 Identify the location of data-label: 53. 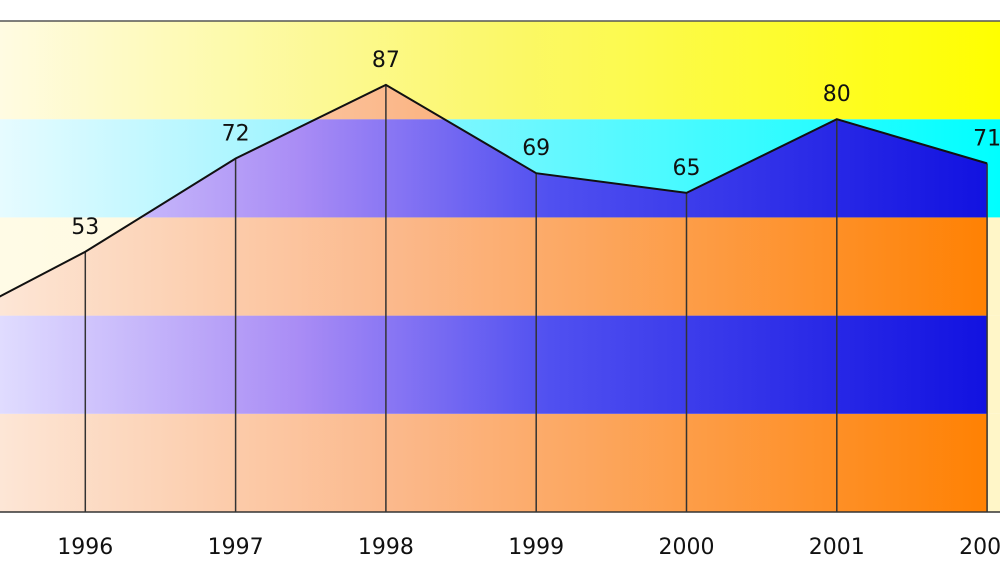
(85, 227).